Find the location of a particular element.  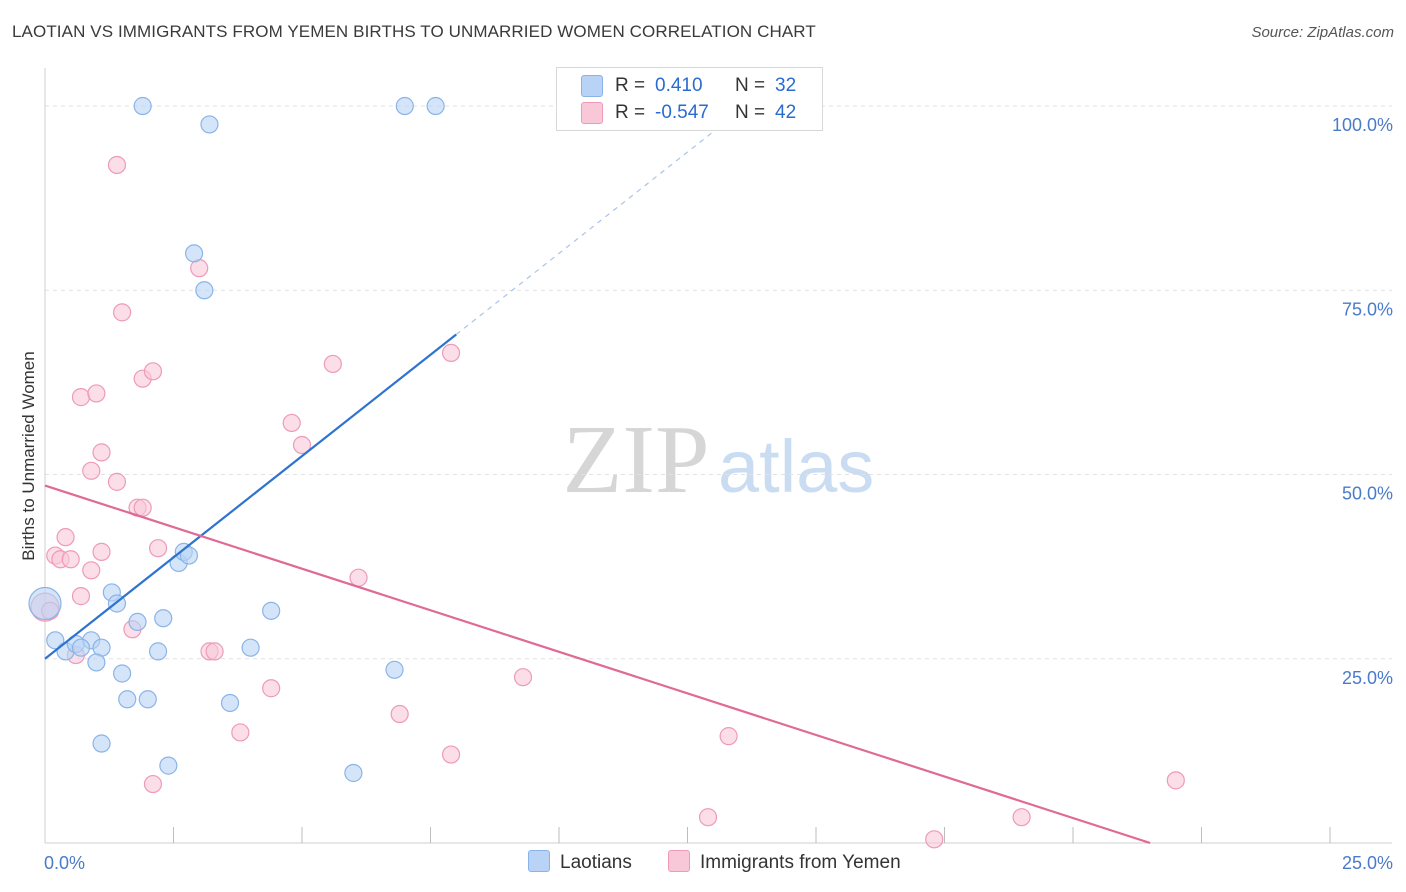

laotian-trend-line is located at coordinates (250, 496).